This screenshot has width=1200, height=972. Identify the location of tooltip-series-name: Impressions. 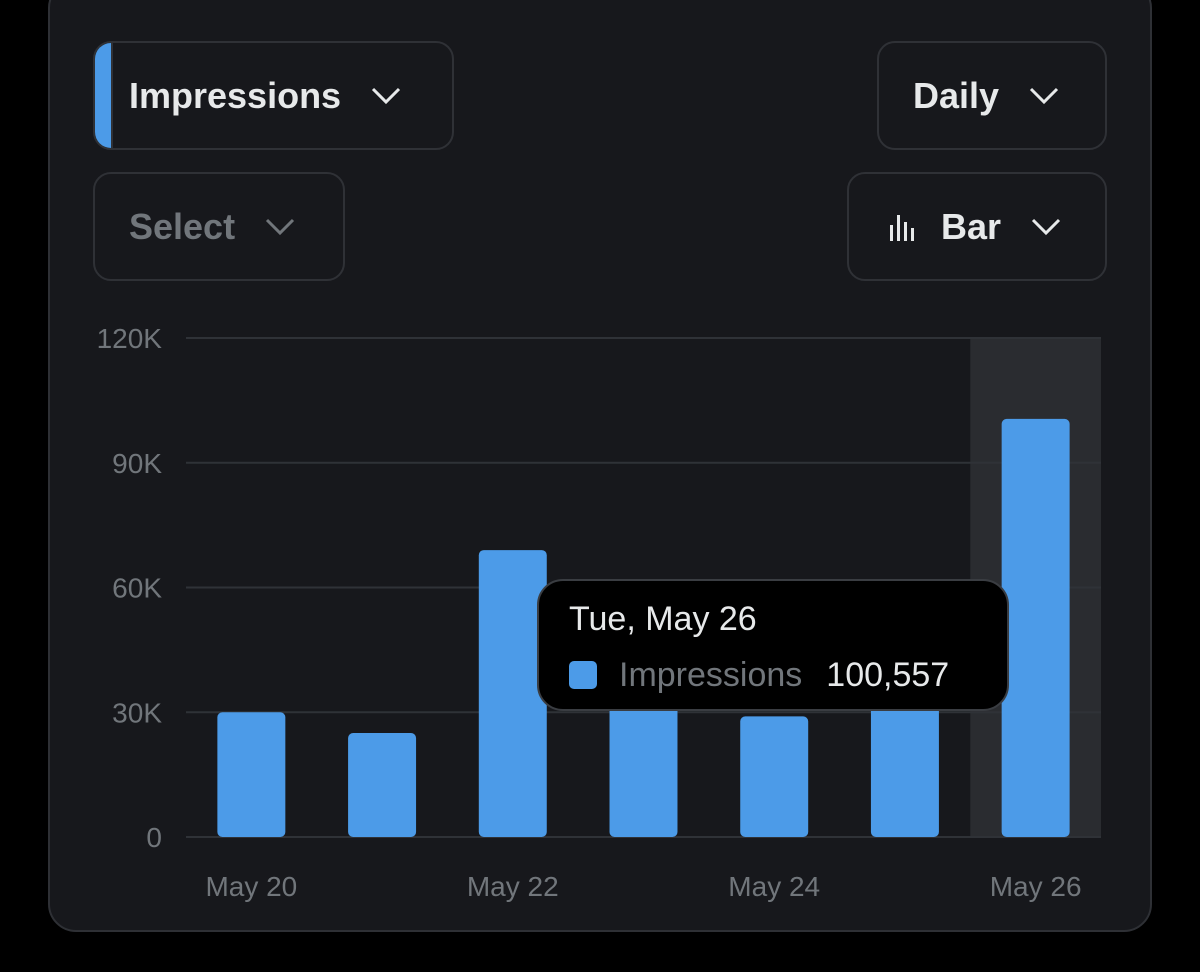
(711, 674).